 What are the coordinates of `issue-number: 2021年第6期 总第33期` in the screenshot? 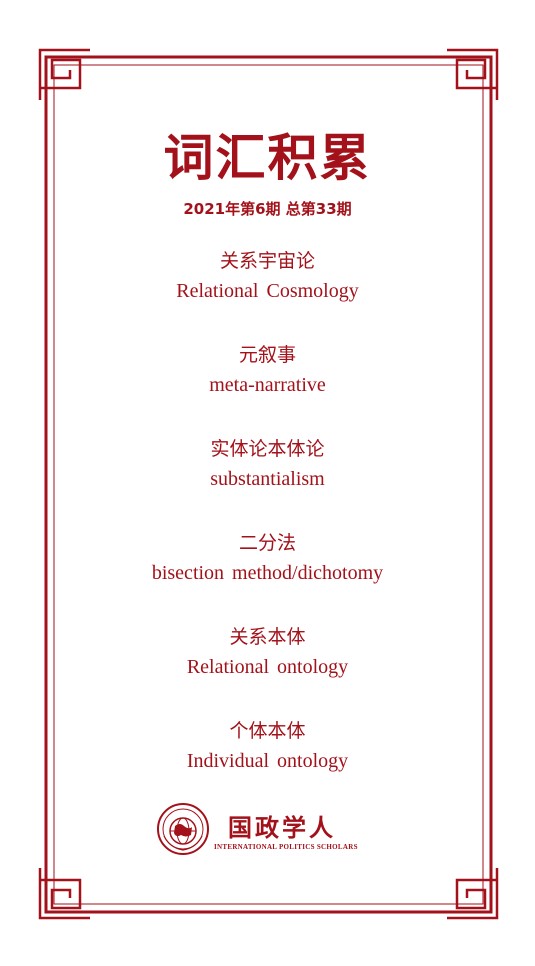 It's located at (267, 209).